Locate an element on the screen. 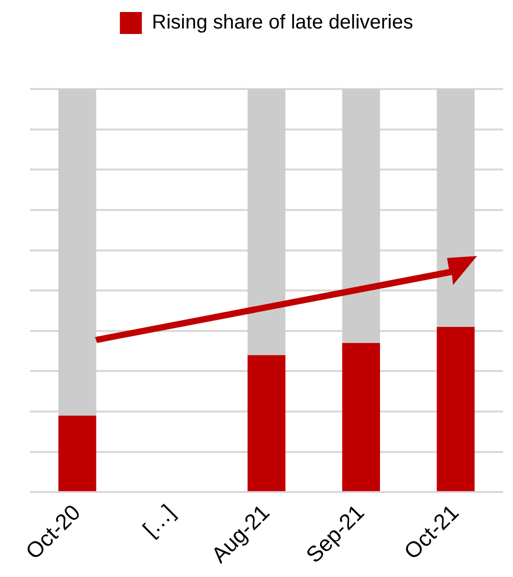 Image resolution: width=513 pixels, height=577 pixels. x-tick-label: […] is located at coordinates (159, 521).